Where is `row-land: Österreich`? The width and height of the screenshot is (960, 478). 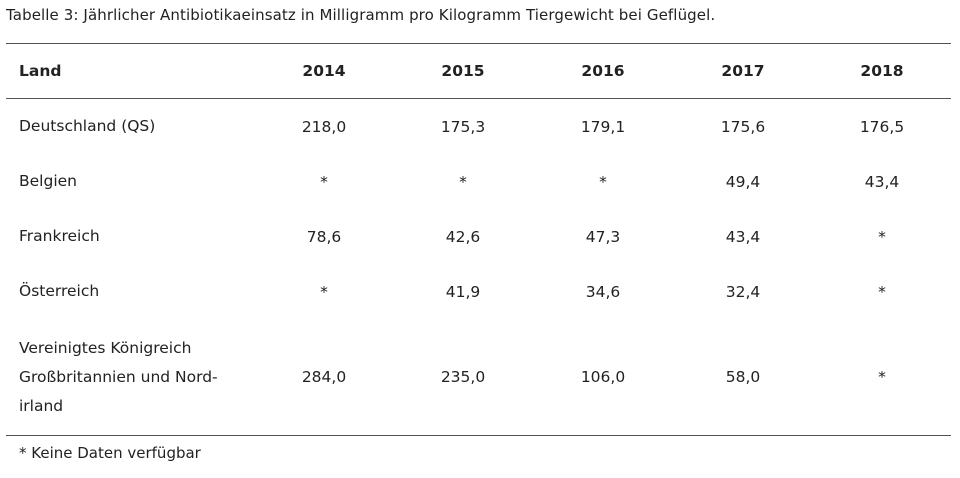 row-land: Österreich is located at coordinates (59, 291).